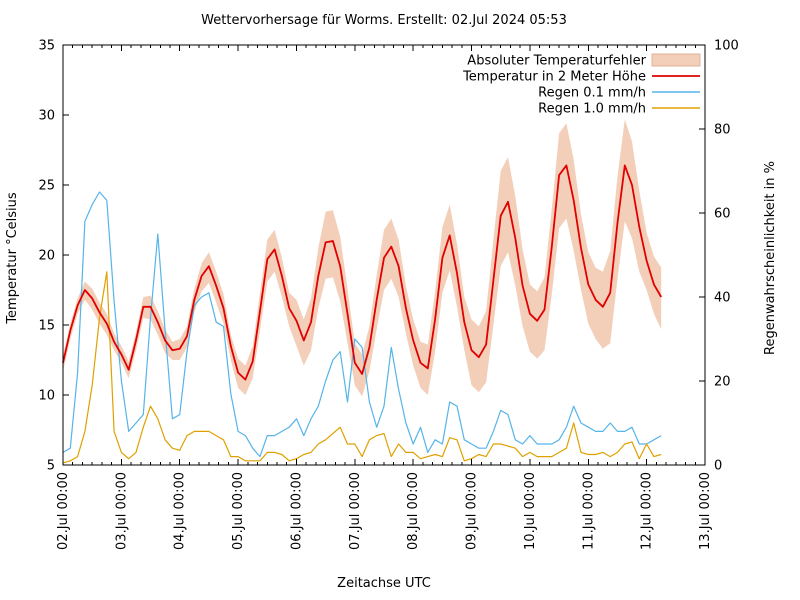 This screenshot has width=800, height=600. I want to click on legend-band-swatch, so click(676, 60).